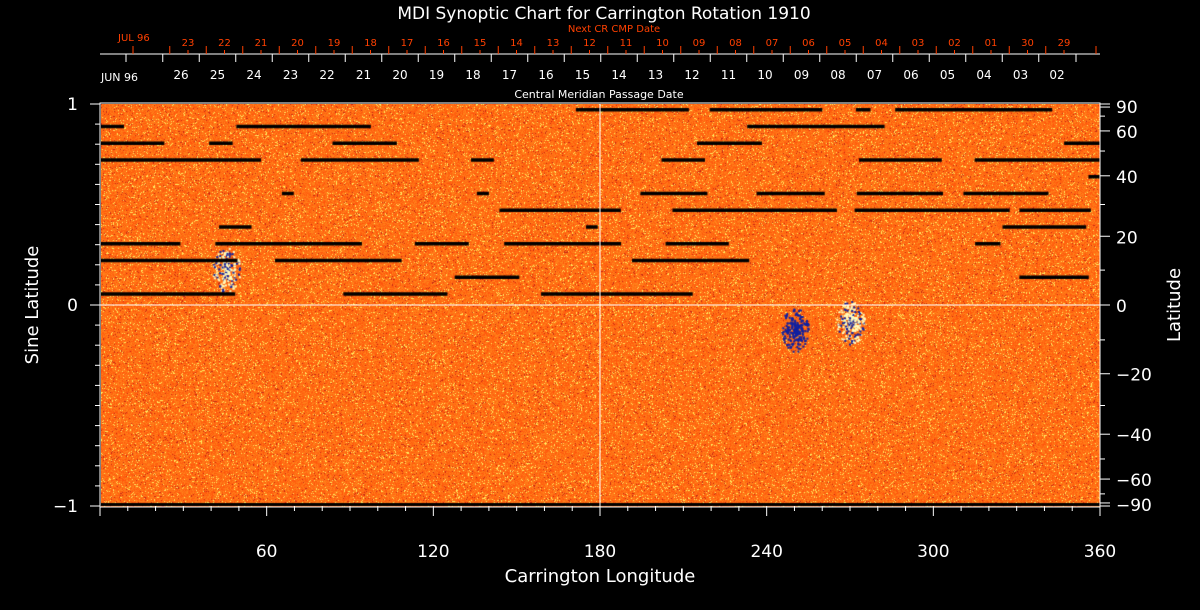  Describe the element at coordinates (72, 105) in the screenshot. I see `y-tick-label-left: 1` at that location.